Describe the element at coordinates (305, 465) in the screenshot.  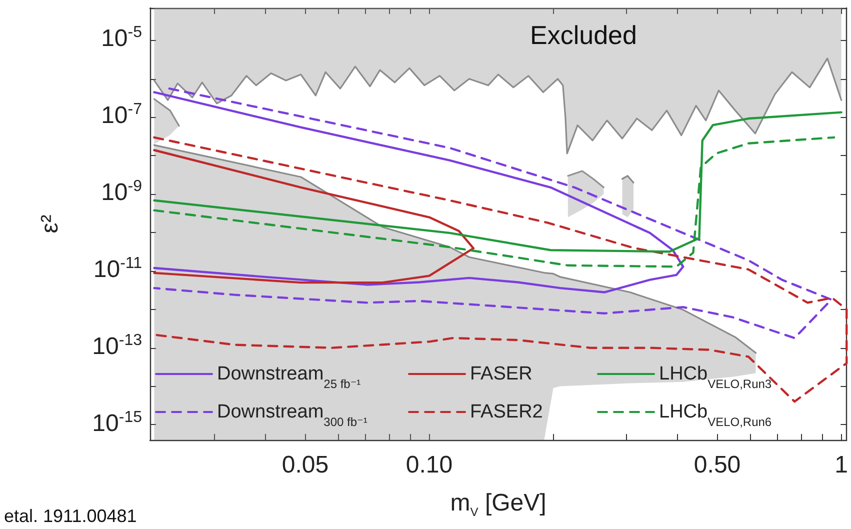
I see `x-tick-label: 0.05` at that location.